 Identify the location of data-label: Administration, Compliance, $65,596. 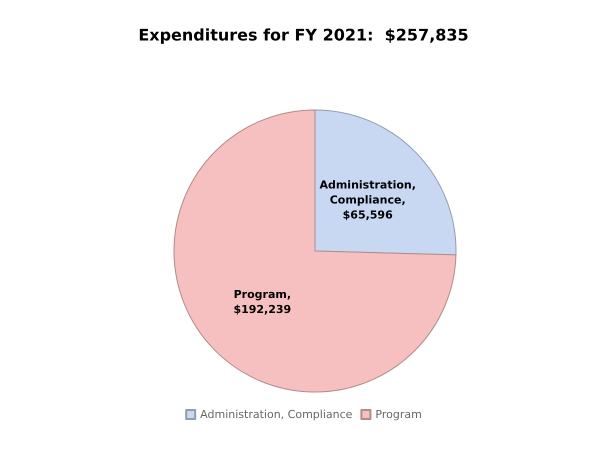
(367, 200).